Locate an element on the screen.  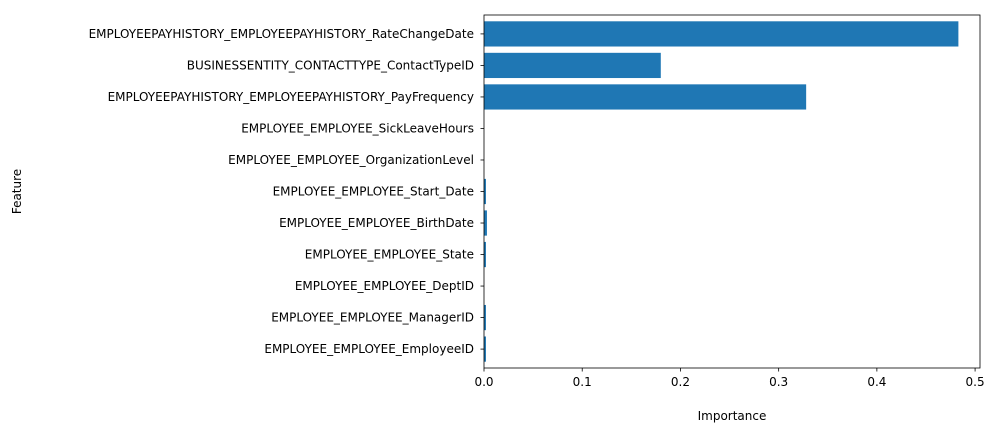
x-tick-label: 0.4 is located at coordinates (876, 382).